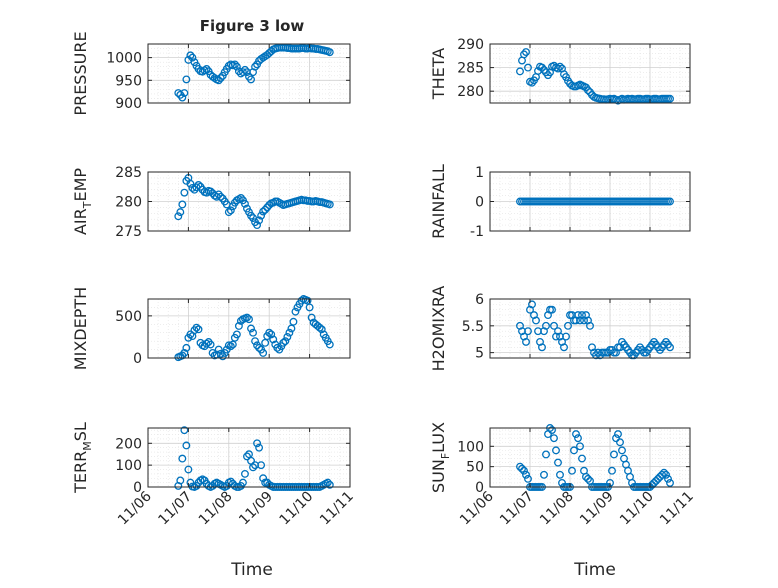  What do you see at coordinates (211, 73) in the screenshot?
I see `subplot-pressure: 900 950 1000 PRESSURE` at bounding box center [211, 73].